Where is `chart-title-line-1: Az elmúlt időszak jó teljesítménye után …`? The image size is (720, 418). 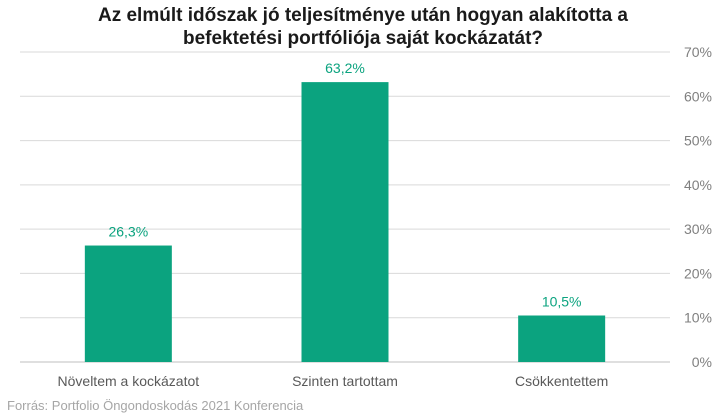 chart-title-line-1: Az elmúlt időszak jó teljesítménye után … is located at coordinates (363, 15).